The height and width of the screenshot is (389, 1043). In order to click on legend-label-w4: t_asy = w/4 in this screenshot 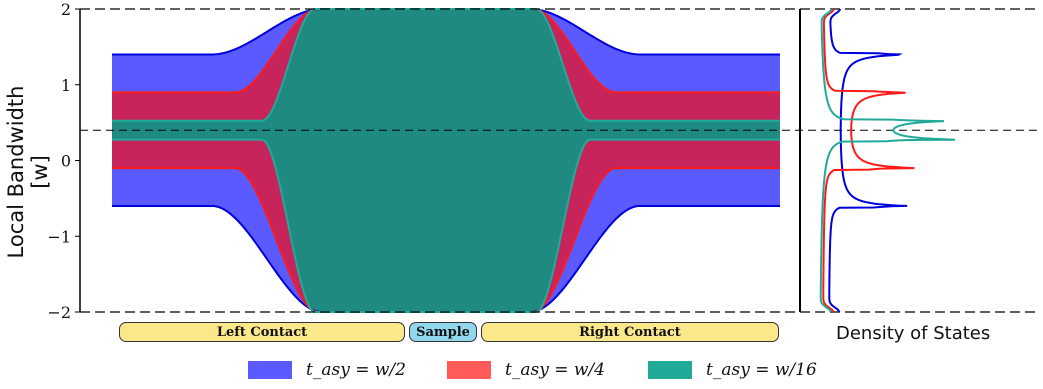, I will do `click(555, 370)`.